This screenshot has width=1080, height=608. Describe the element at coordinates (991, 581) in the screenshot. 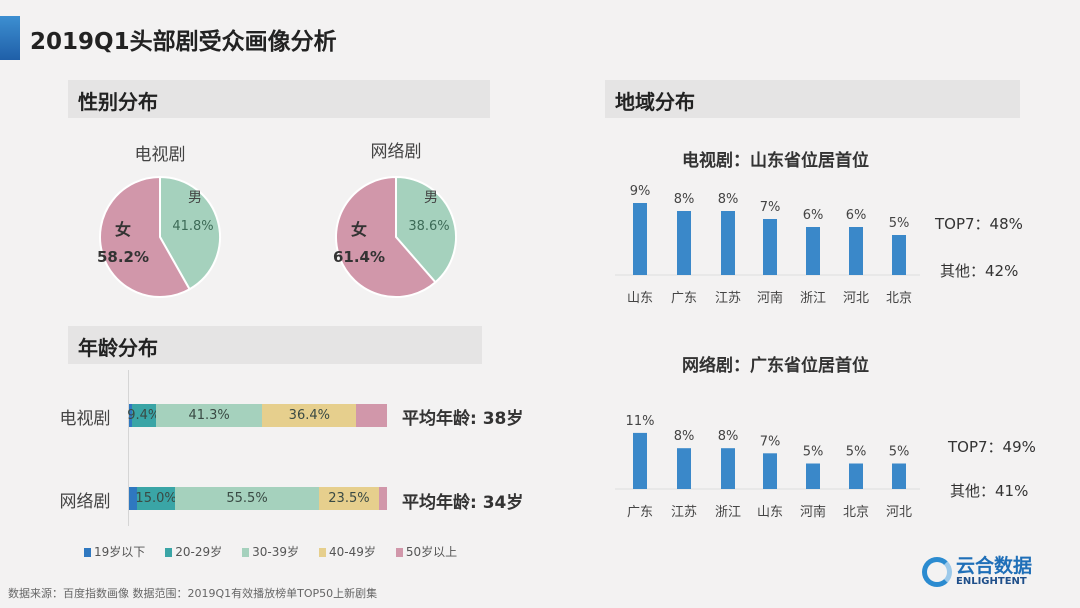

I see `logo-en: ENLIGHTENT` at that location.